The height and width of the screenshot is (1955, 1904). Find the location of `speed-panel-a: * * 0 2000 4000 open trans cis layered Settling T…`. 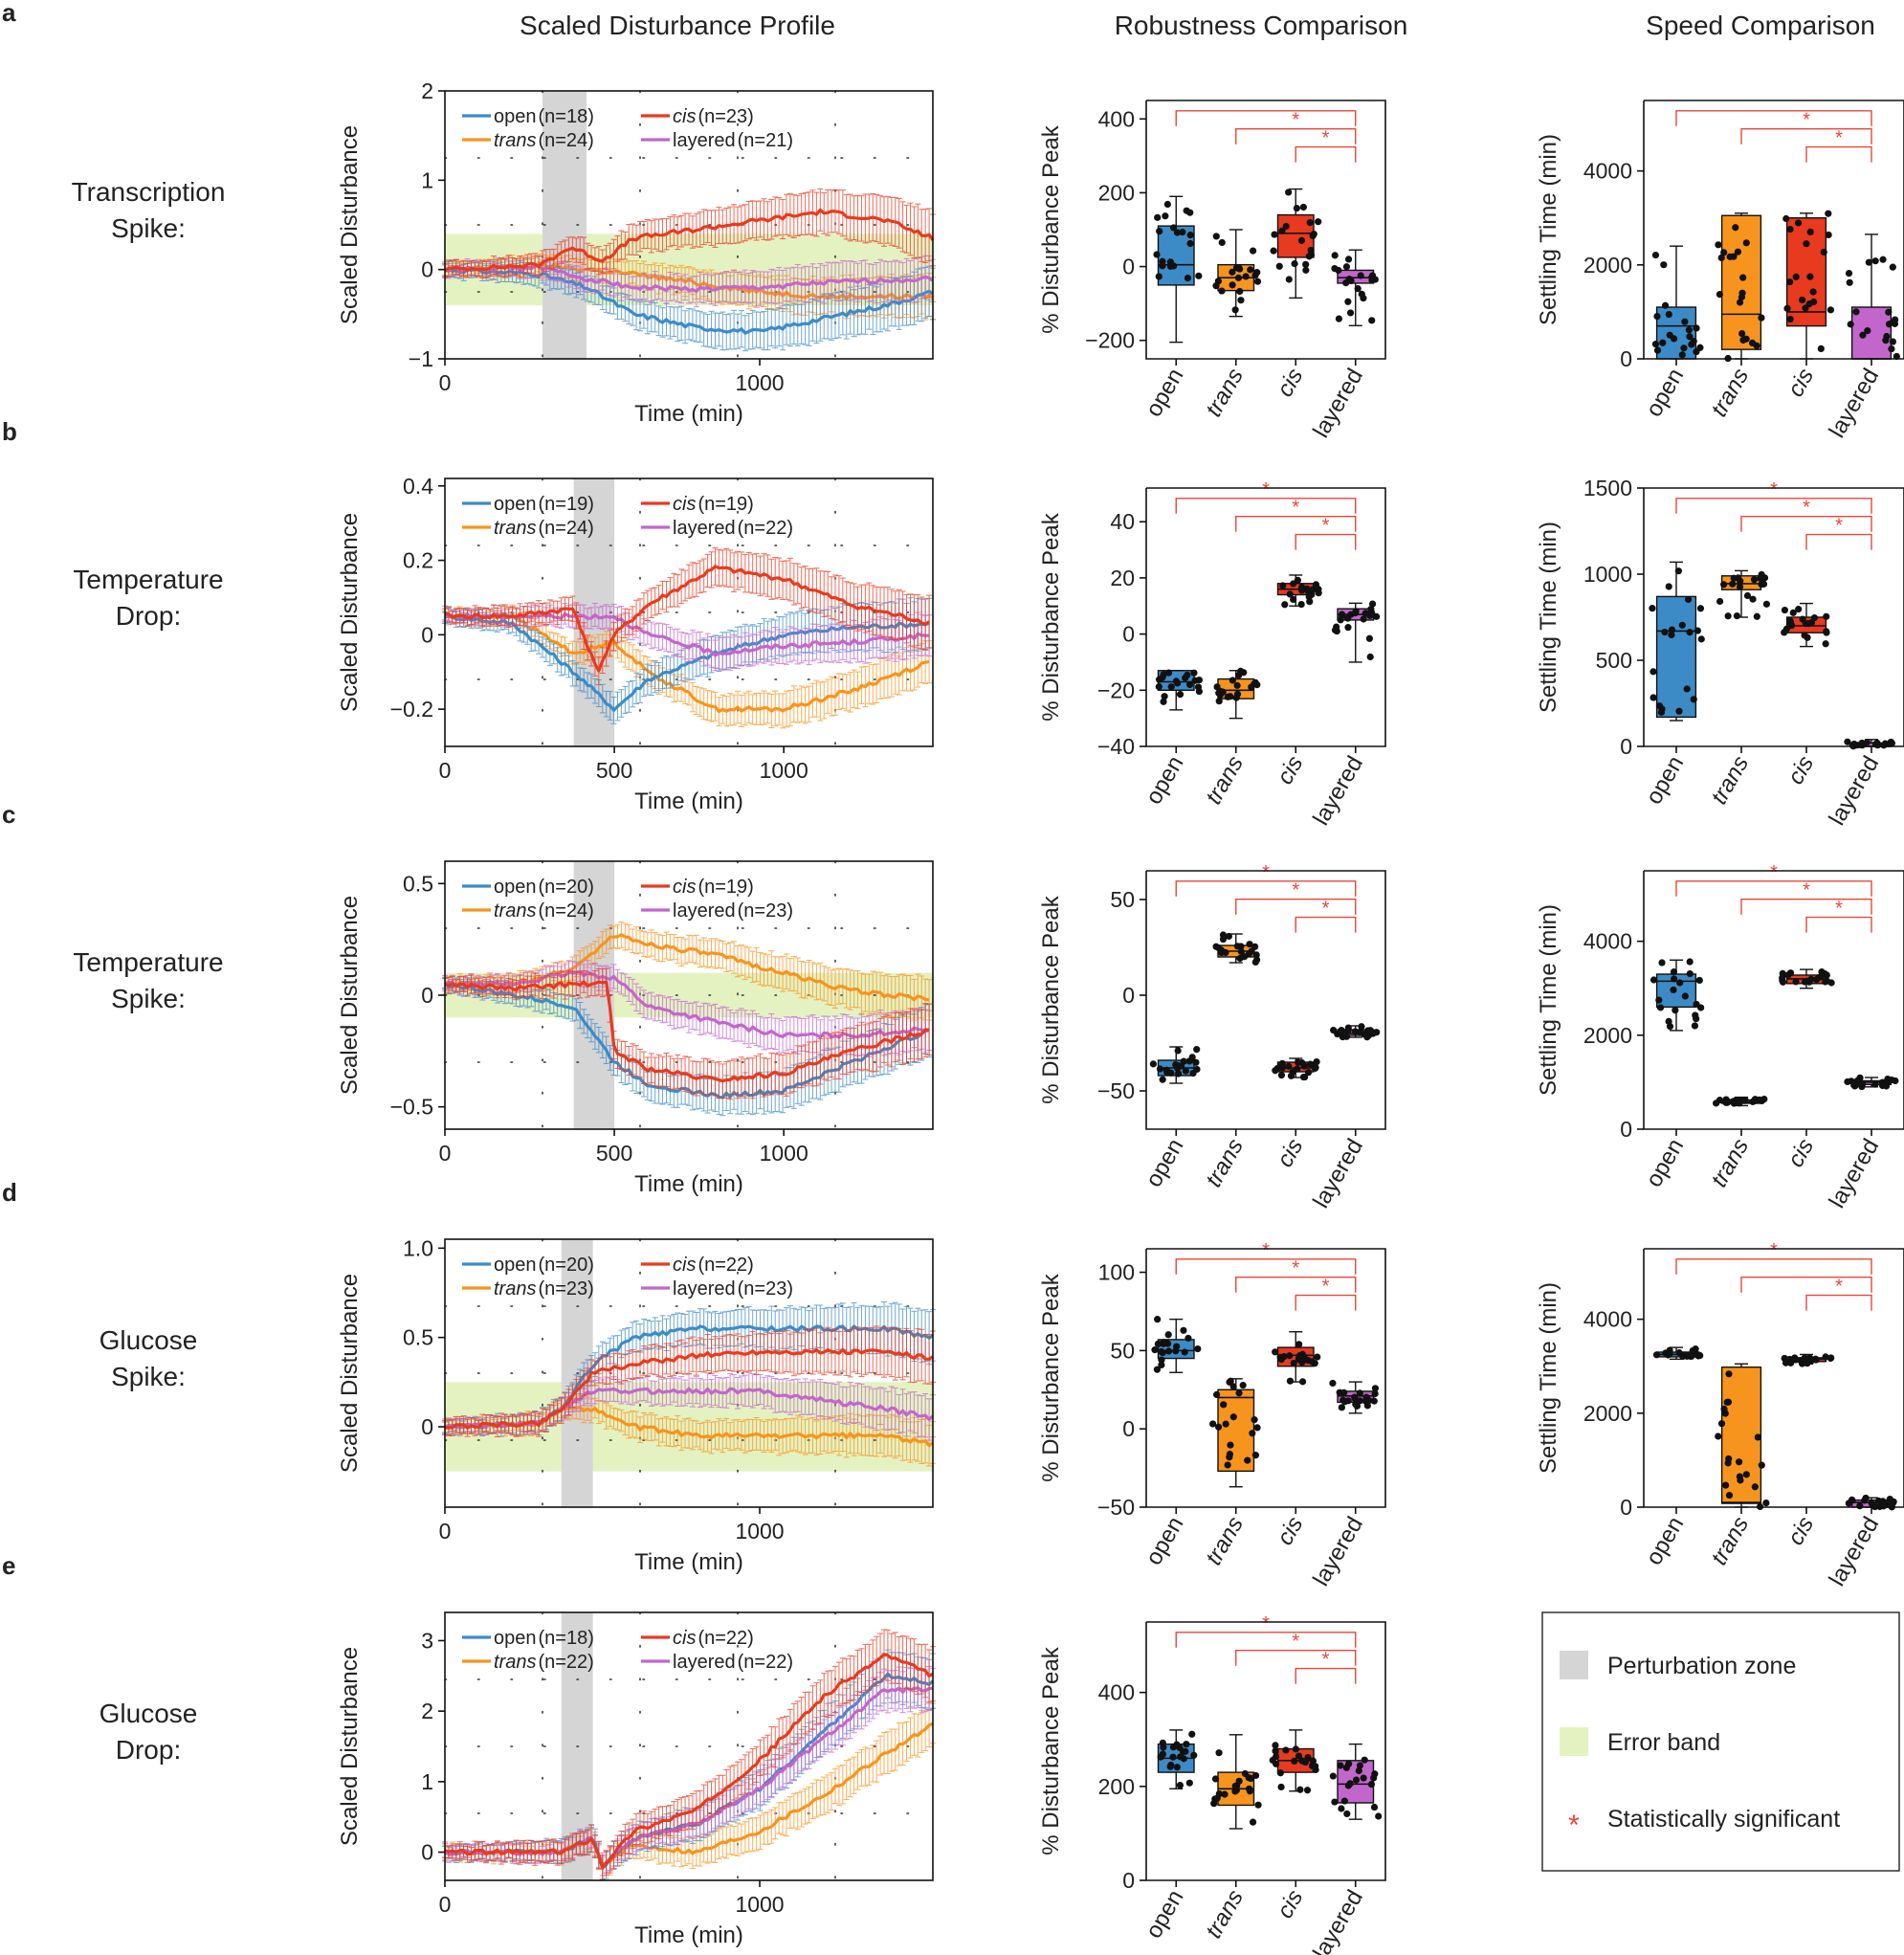

speed-panel-a: * * 0 2000 4000 open trans cis layered Settling T… is located at coordinates (1720, 271).